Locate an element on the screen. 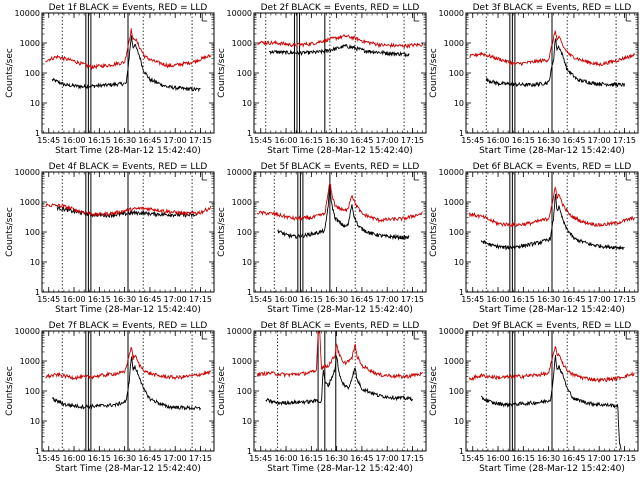 Image resolution: width=640 pixels, height=480 pixels. panel-title: Det 2f BLACK = Events, RED = LLD is located at coordinates (340, 8).